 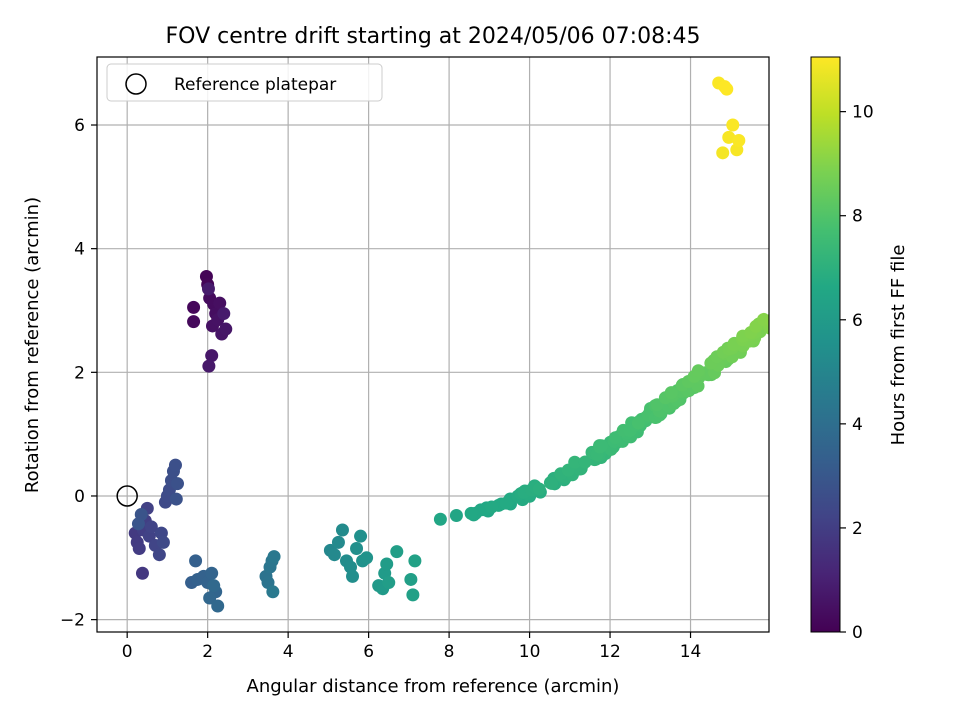 I want to click on y-tick-label: 2, so click(x=79, y=373).